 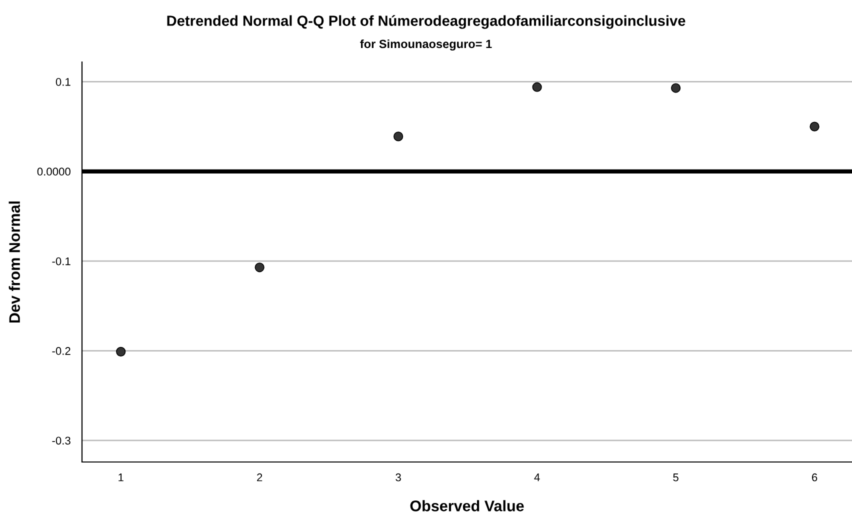 What do you see at coordinates (537, 478) in the screenshot?
I see `x-tick-label: 4` at bounding box center [537, 478].